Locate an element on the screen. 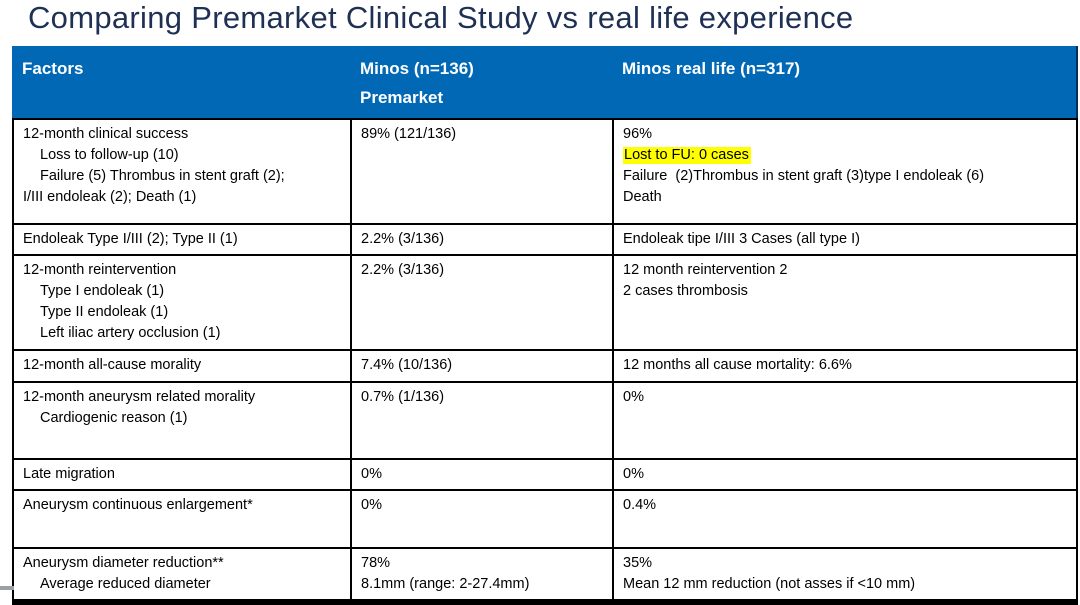 The width and height of the screenshot is (1080, 605). cell-line: 12-month aneurysm related morality is located at coordinates (139, 397).